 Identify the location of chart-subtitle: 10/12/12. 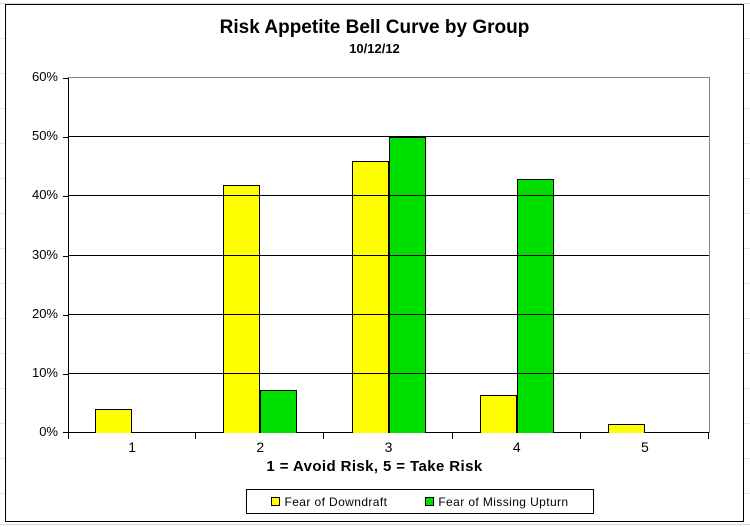
(374, 48).